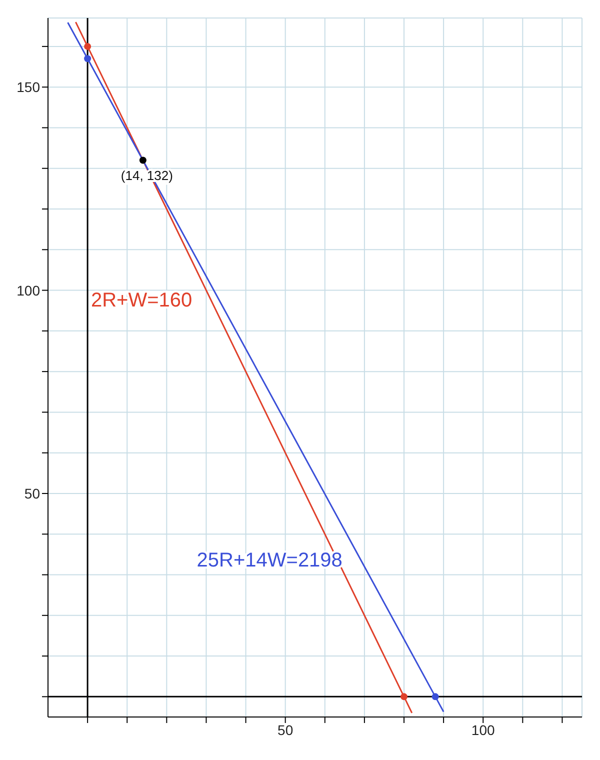 This screenshot has height=760, width=600. Describe the element at coordinates (32, 493) in the screenshot. I see `y-tick-label: 50` at that location.